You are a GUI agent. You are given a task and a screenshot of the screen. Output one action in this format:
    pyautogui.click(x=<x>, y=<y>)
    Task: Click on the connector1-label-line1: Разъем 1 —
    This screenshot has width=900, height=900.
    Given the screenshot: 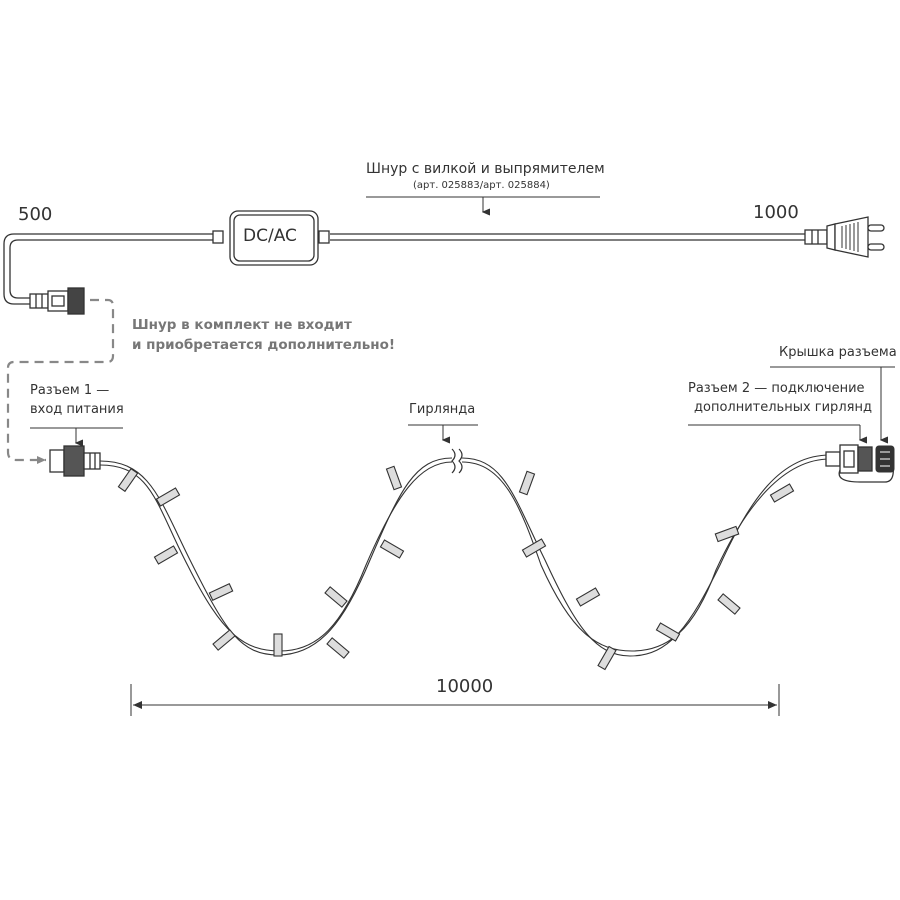 What is the action you would take?
    pyautogui.click(x=70, y=390)
    